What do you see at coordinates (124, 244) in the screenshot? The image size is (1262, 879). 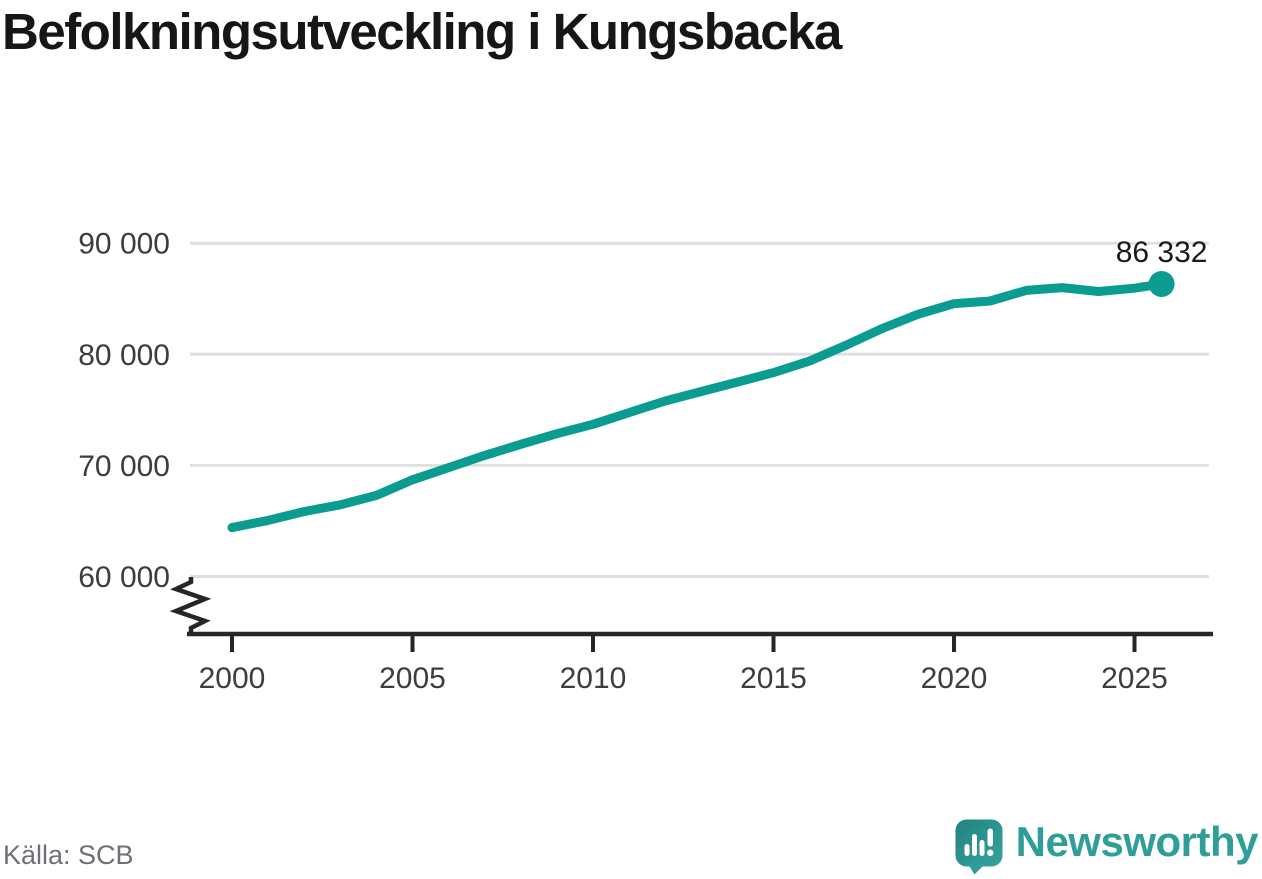 I see `y-tick-label: 90 000` at bounding box center [124, 244].